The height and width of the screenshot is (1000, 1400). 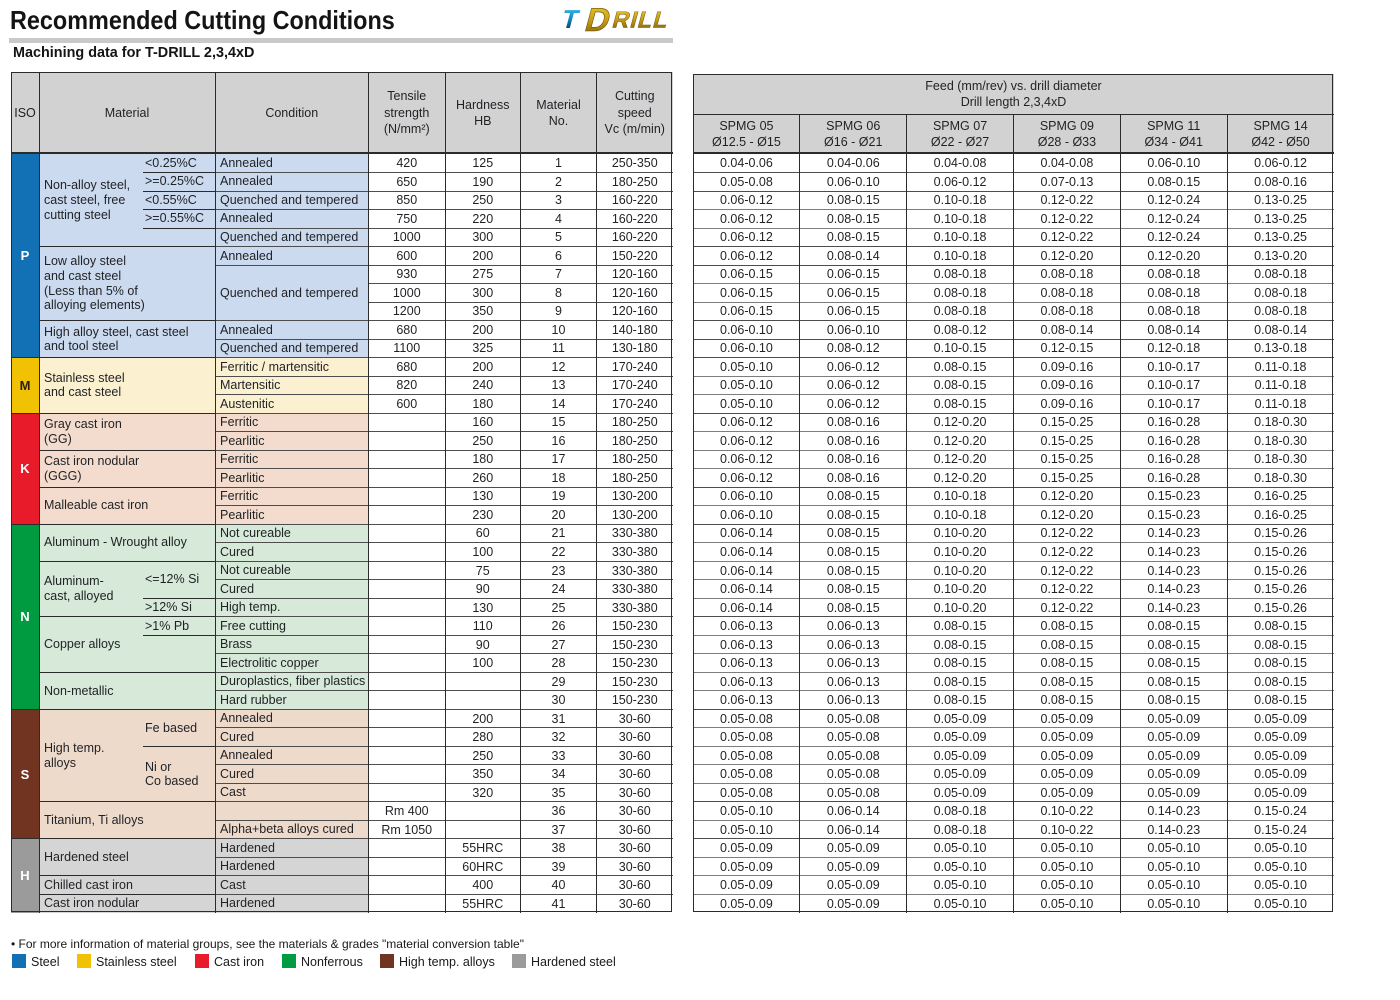 What do you see at coordinates (641, 20) in the screenshot?
I see `svg-text: RILL` at bounding box center [641, 20].